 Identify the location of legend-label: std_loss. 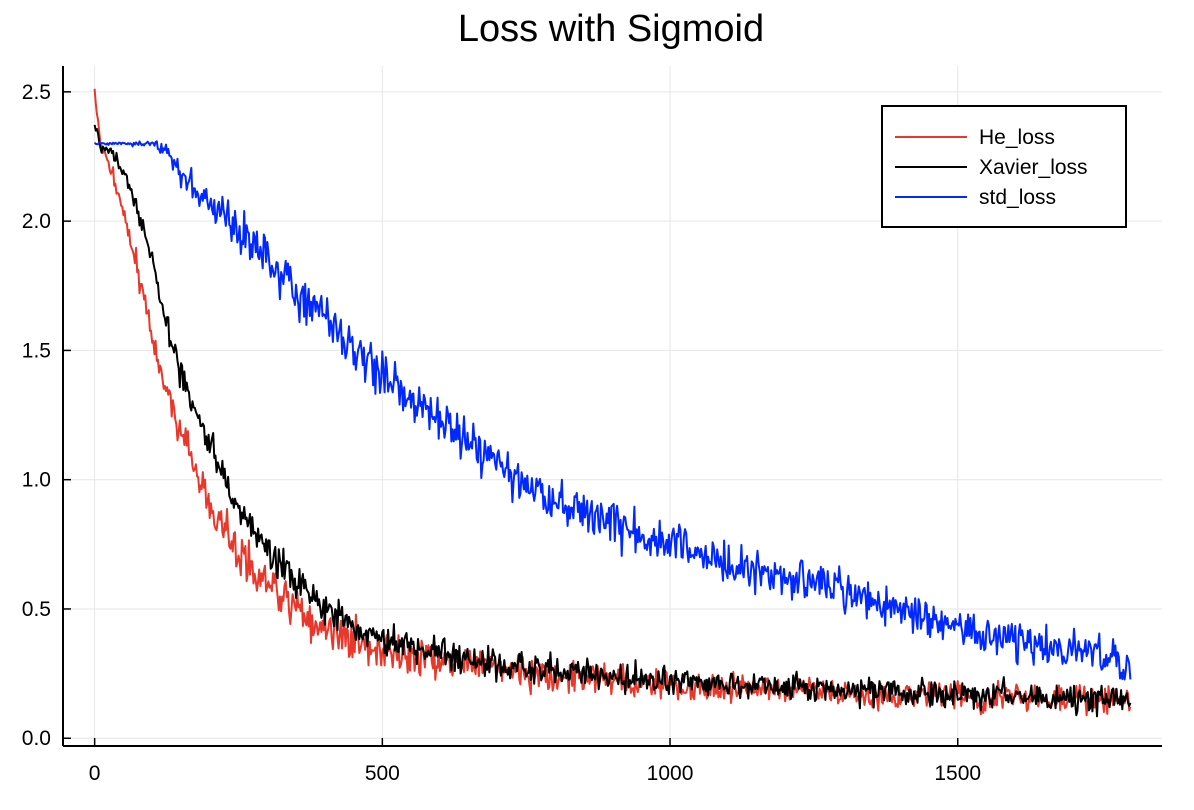
(1017, 197).